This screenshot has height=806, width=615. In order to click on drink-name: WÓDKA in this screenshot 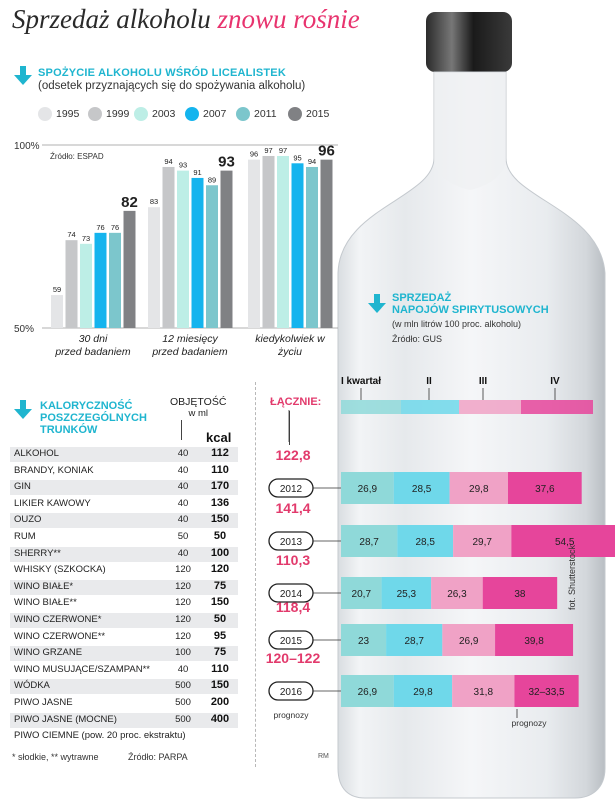, I will do `click(32, 686)`.